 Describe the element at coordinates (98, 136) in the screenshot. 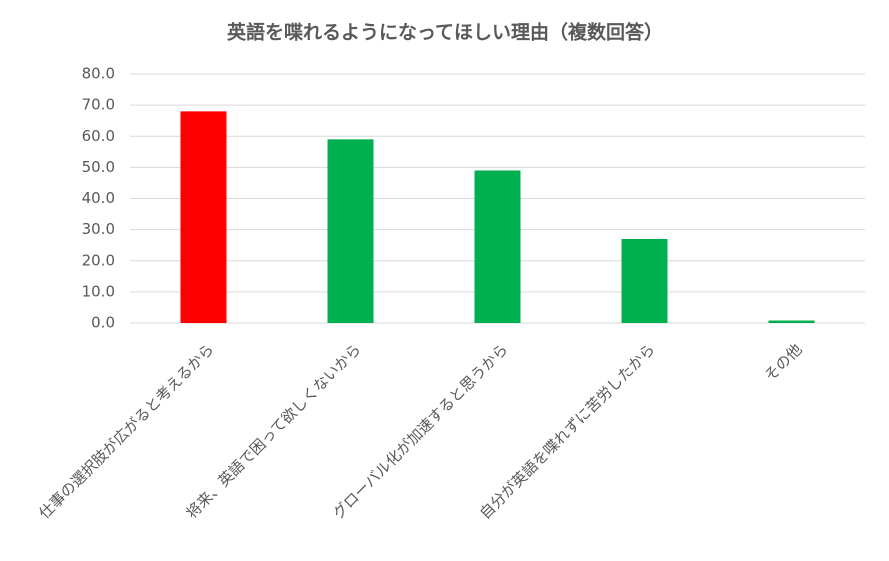

I see `y-tick-label: 60.0` at that location.